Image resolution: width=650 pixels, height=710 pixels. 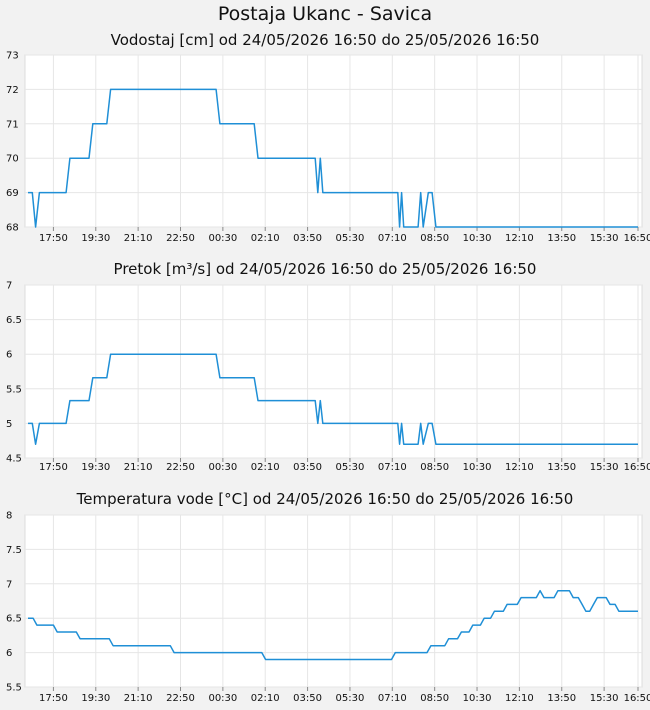 I want to click on y-tick-label: 7.5, so click(x=14, y=550).